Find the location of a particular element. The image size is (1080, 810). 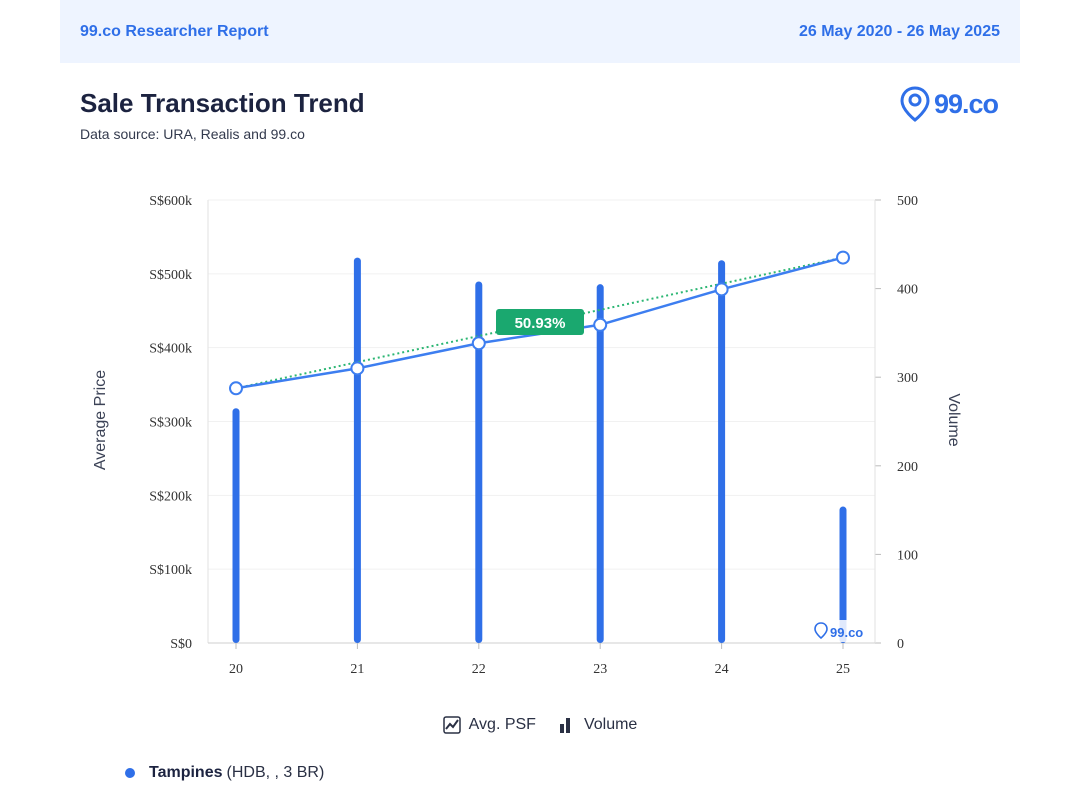

y-axis-title: Average Price is located at coordinates (100, 420).